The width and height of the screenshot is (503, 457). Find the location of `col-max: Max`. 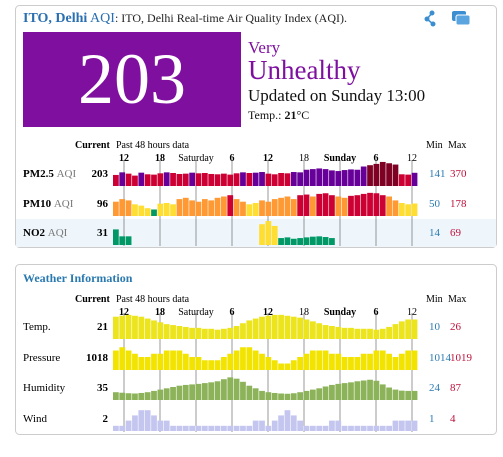

col-max: Max is located at coordinates (457, 145).